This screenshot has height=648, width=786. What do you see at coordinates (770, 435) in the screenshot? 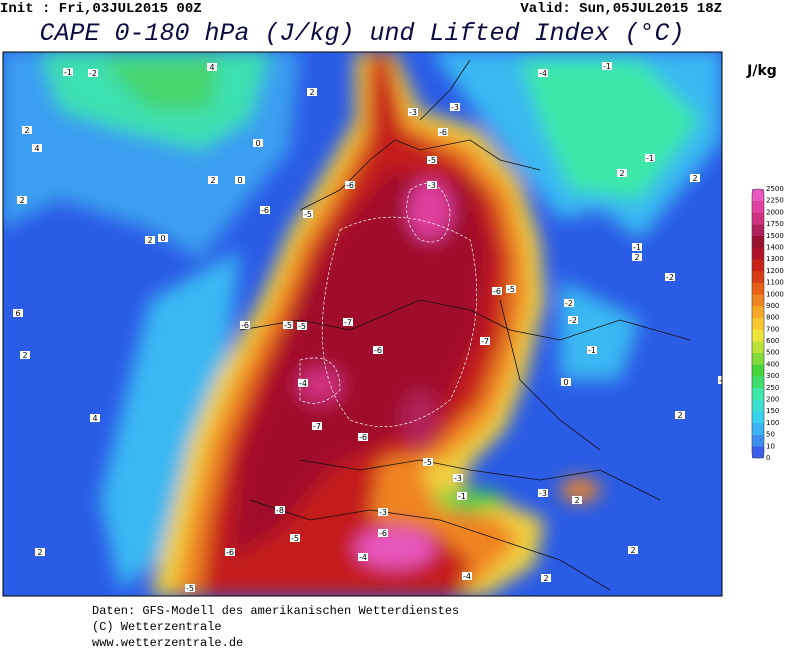
I see `colorbar-label: 50` at bounding box center [770, 435].